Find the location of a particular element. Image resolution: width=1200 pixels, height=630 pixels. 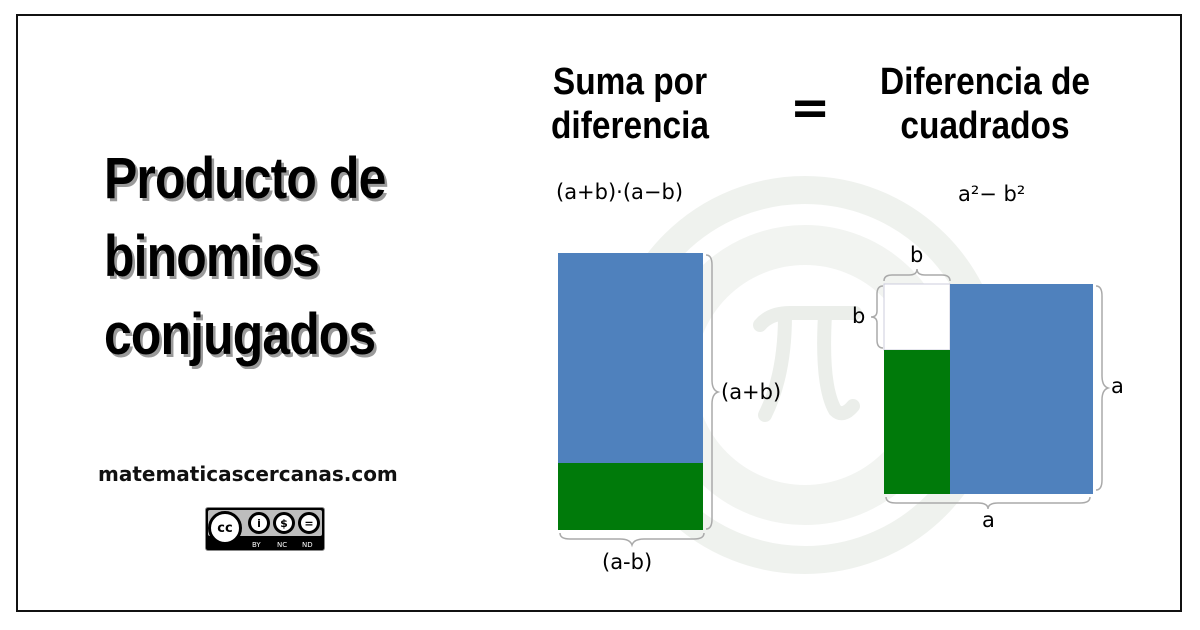

heading-line: Diferencia de is located at coordinates (985, 82).